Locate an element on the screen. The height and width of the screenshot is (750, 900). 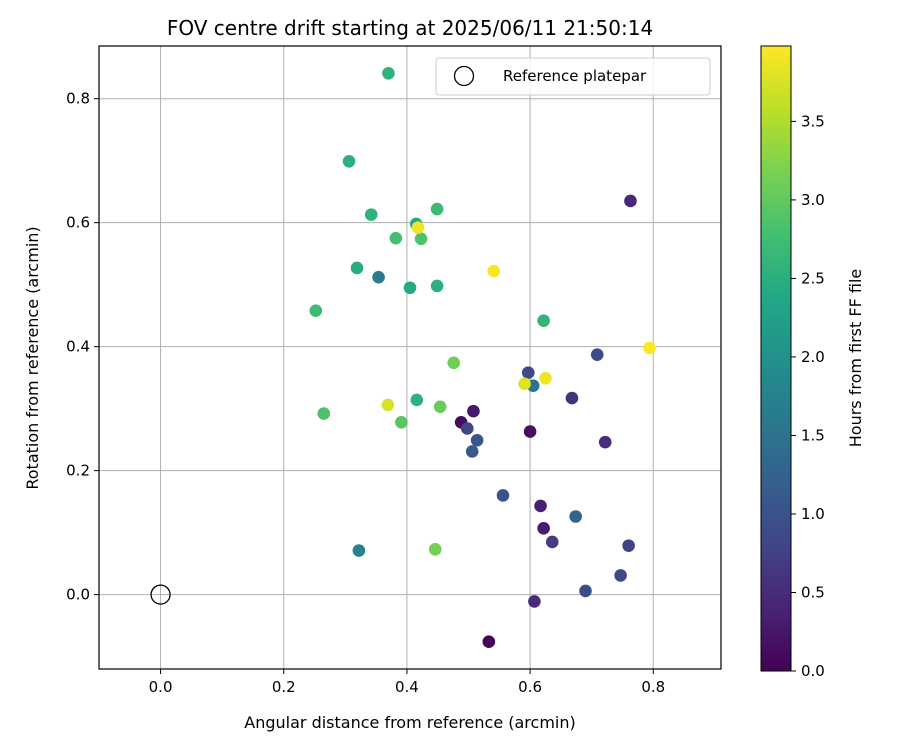
x-tick-label: 0.0 is located at coordinates (161, 687).